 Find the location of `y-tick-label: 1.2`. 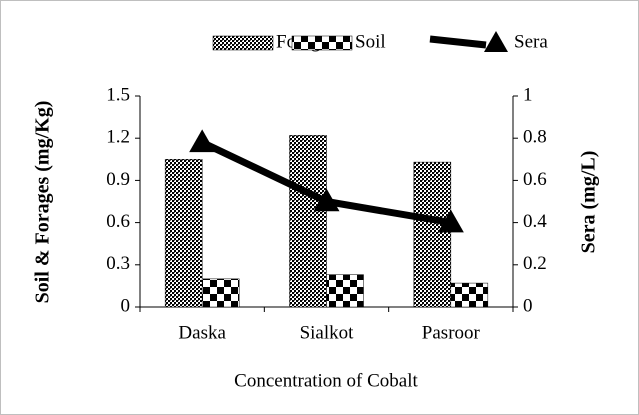

y-tick-label: 1.2 is located at coordinates (118, 137).